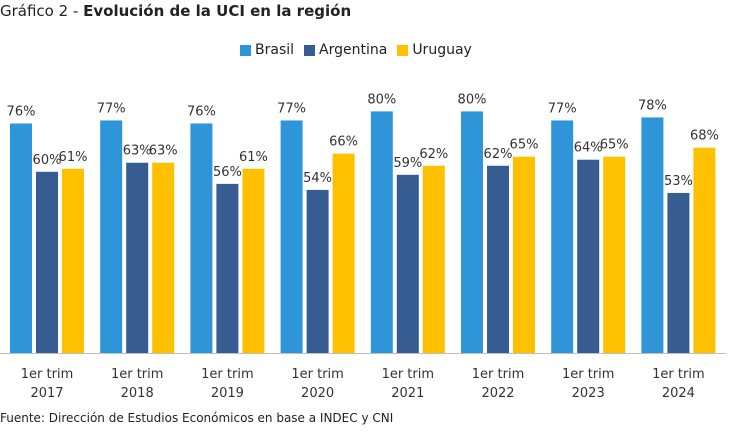 The width and height of the screenshot is (730, 436). I want to click on x-tick-label-2022-line1: 1er trim, so click(498, 374).